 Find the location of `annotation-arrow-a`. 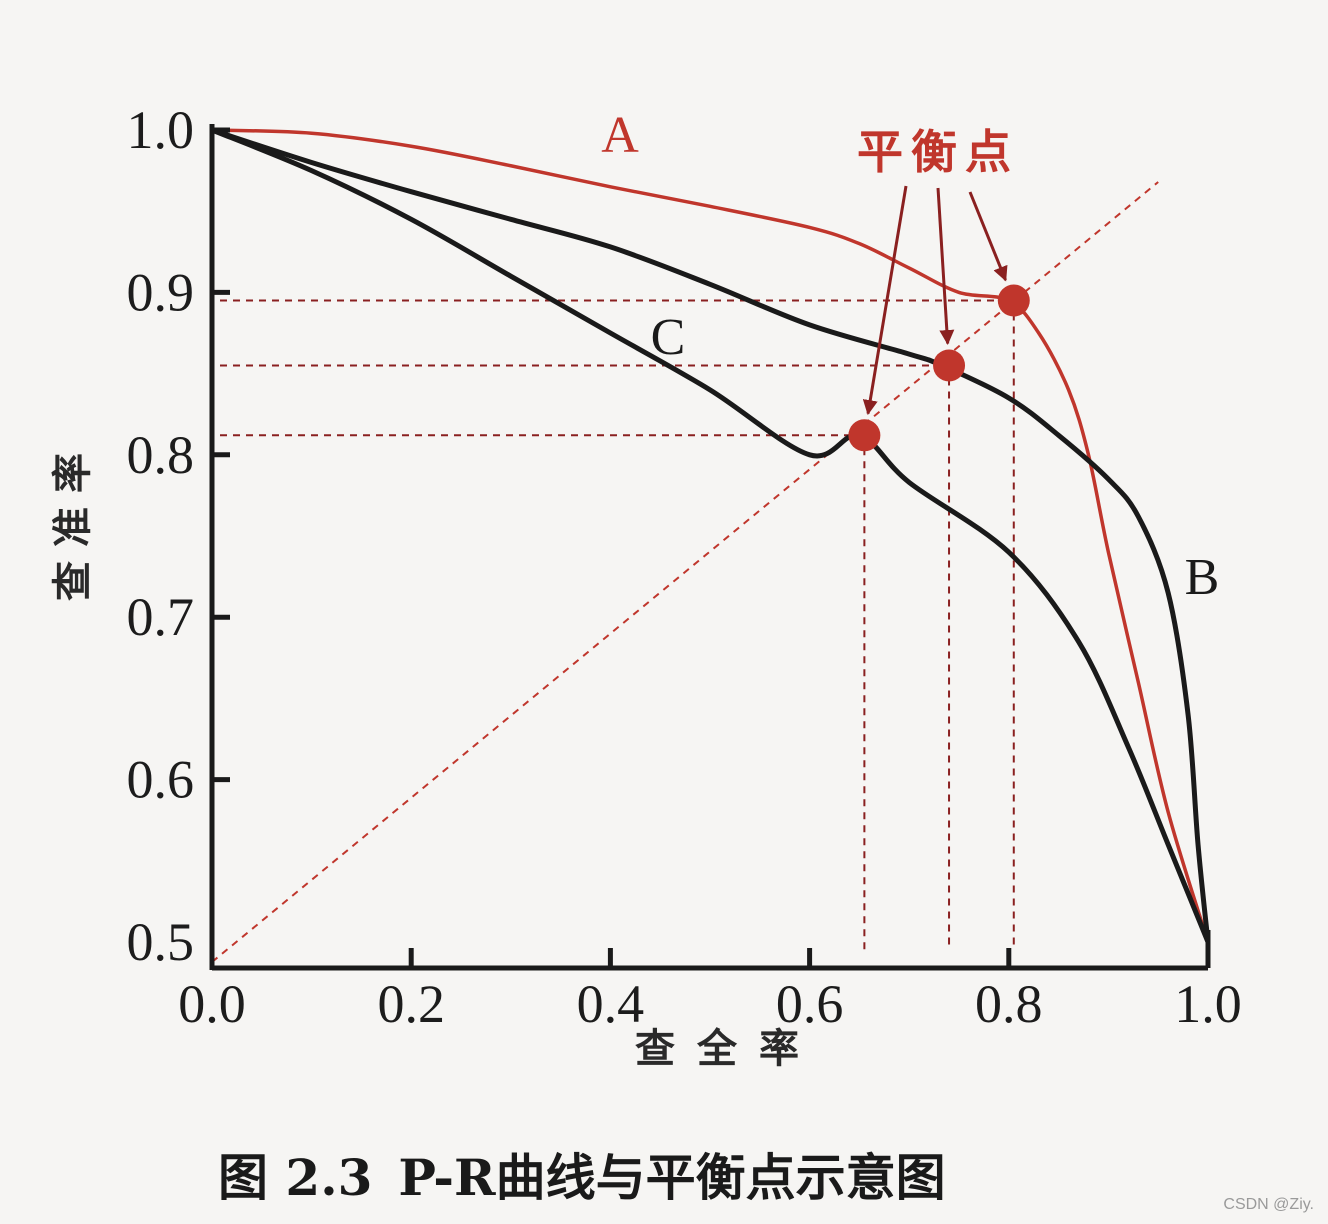

annotation-arrow-a is located at coordinates (988, 236).